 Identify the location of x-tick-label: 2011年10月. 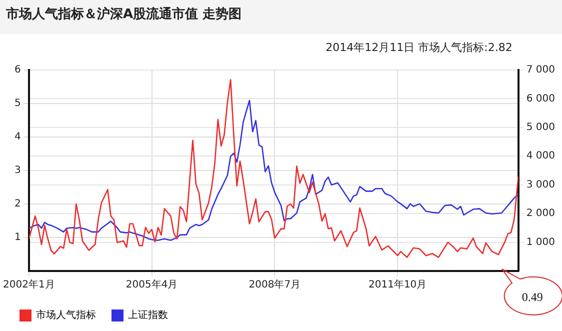
(397, 284).